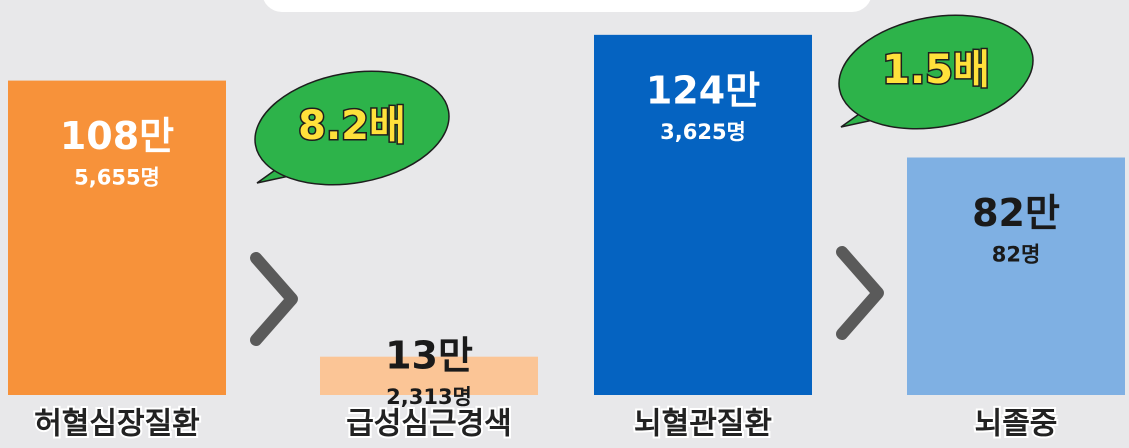  Describe the element at coordinates (429, 397) in the screenshot. I see `value-label: 2,313명` at that location.